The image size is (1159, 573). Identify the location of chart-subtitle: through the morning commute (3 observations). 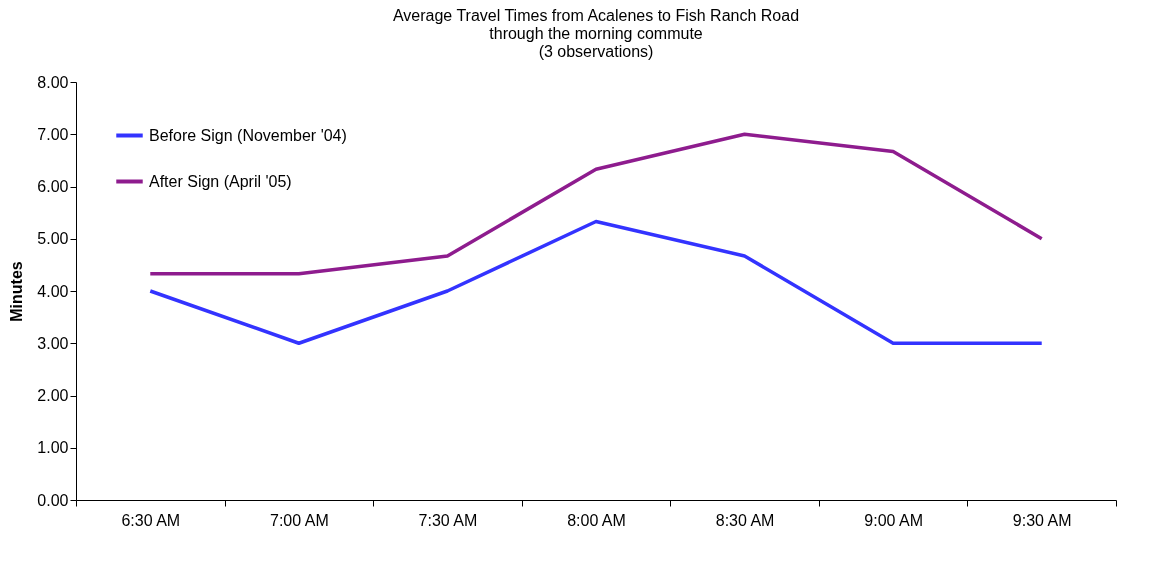
(596, 42).